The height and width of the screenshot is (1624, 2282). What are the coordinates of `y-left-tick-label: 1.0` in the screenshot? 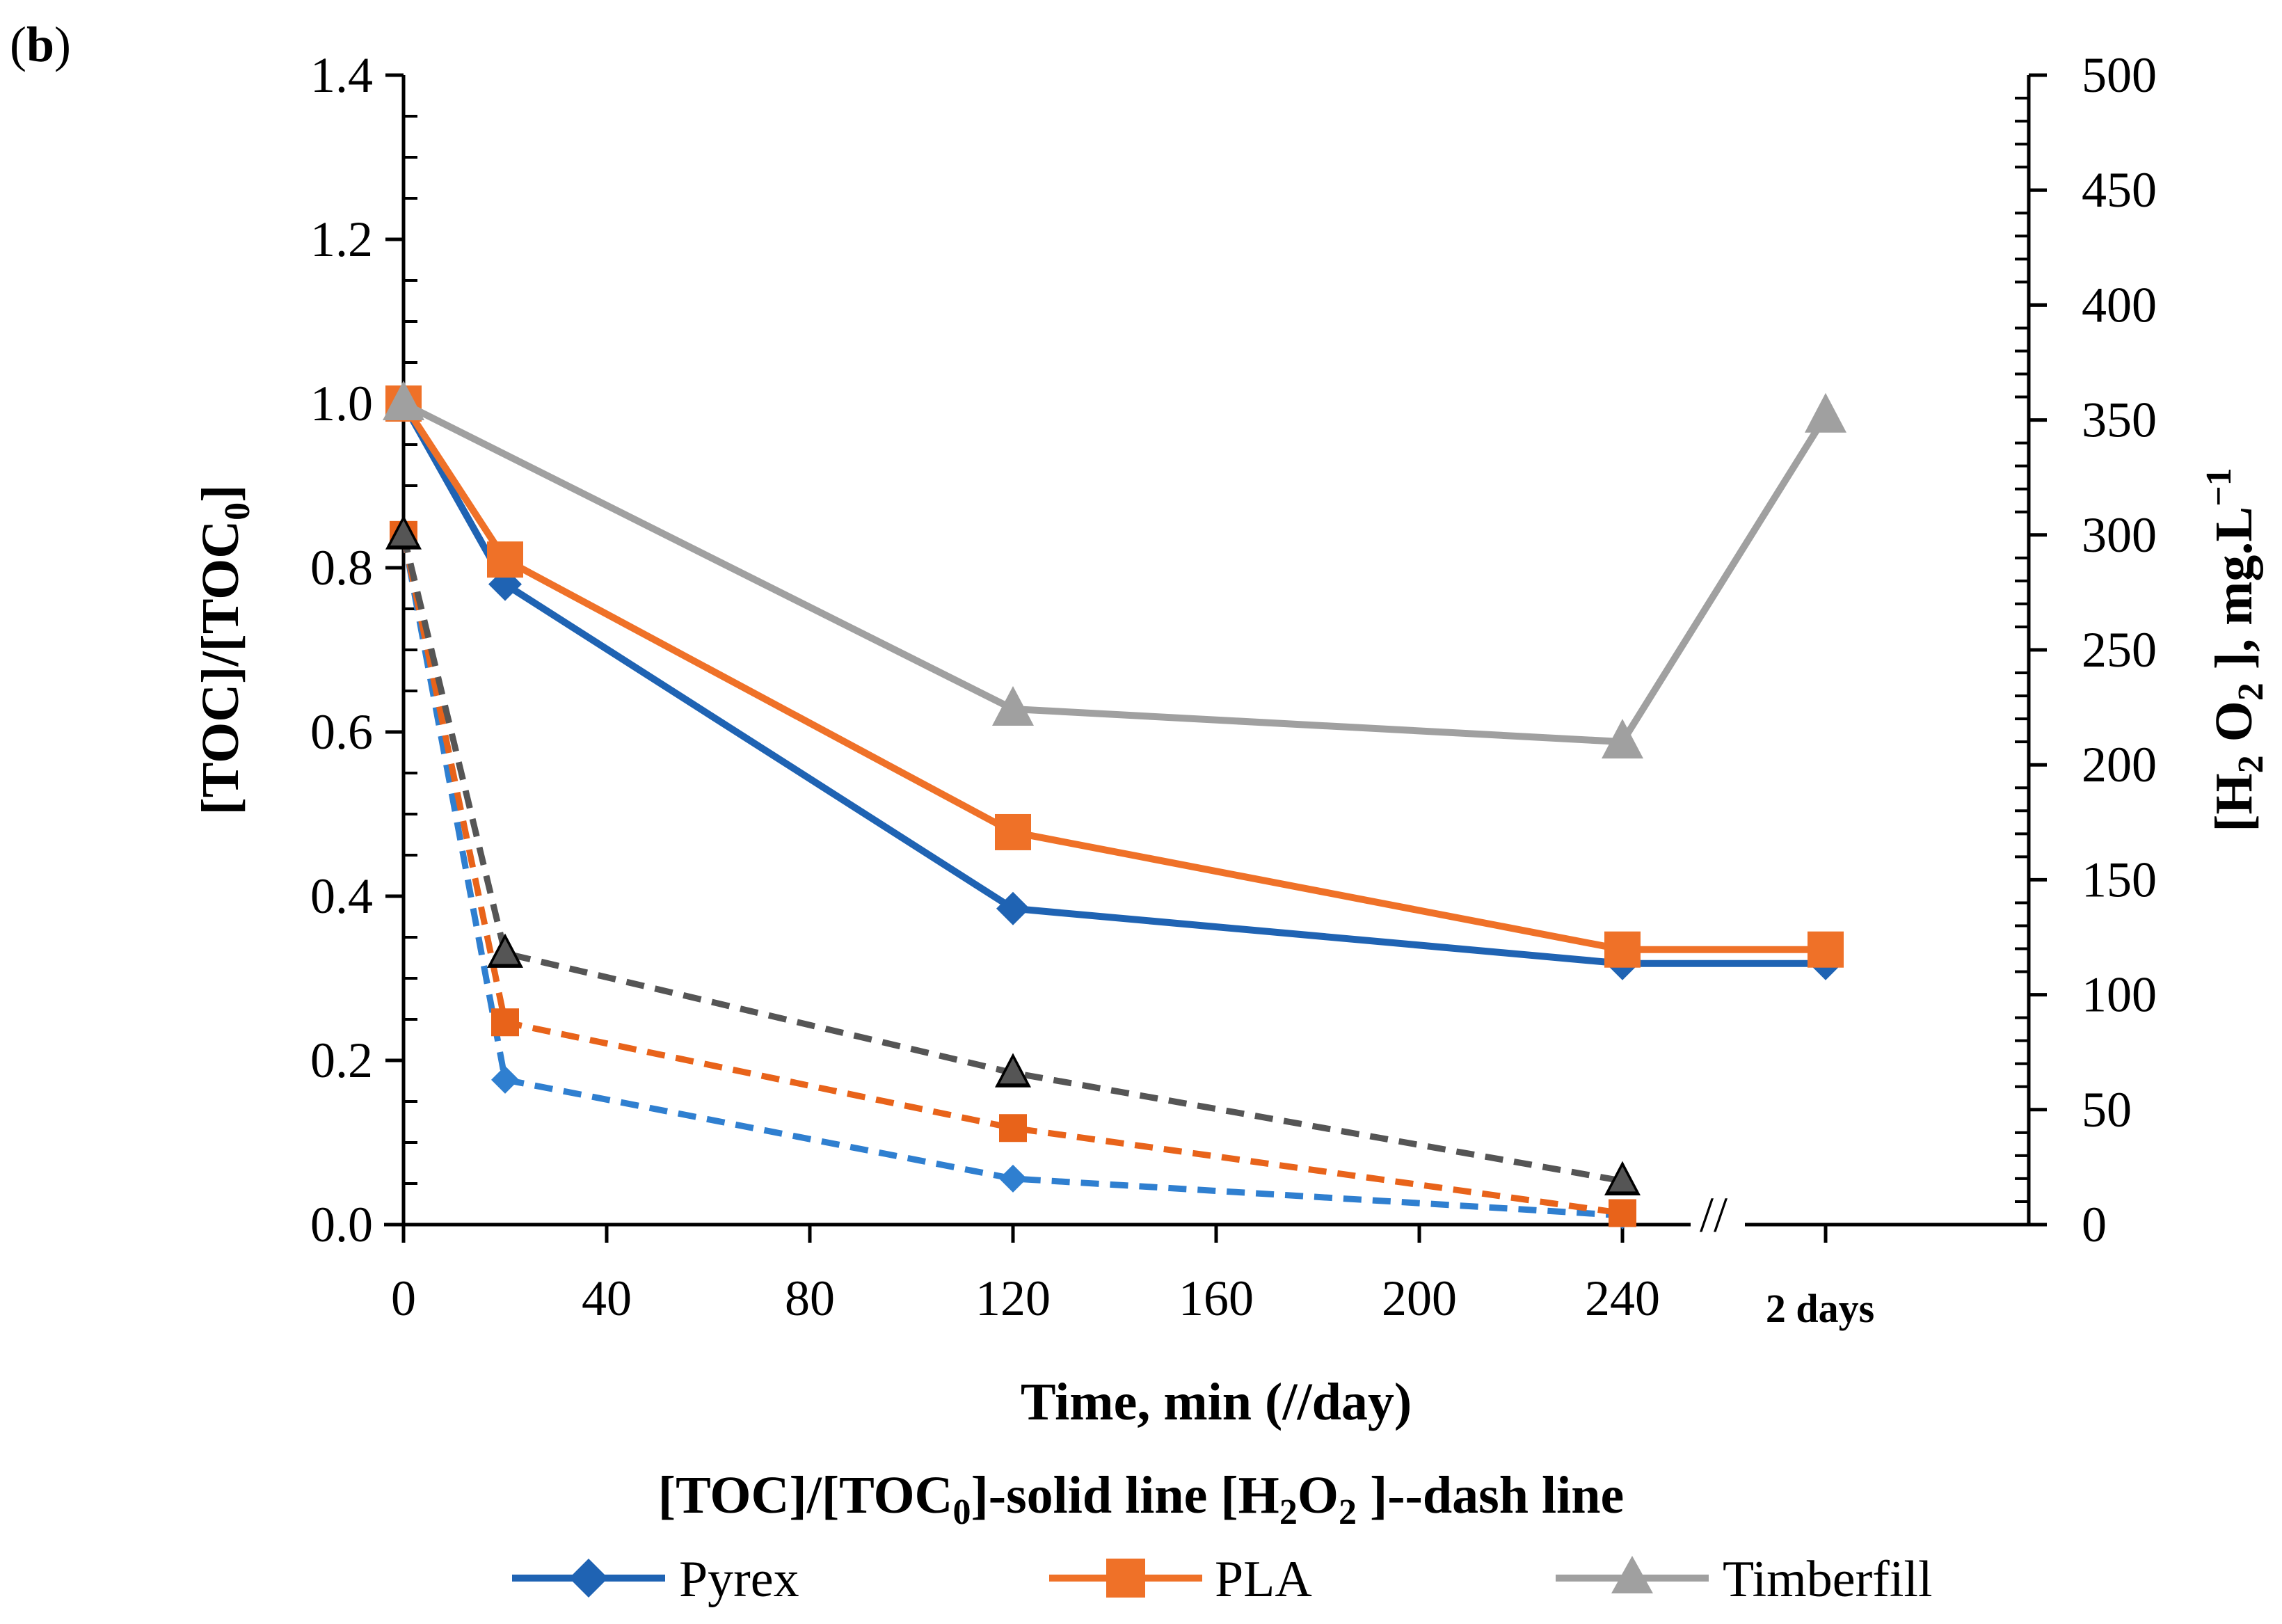 It's located at (341, 403).